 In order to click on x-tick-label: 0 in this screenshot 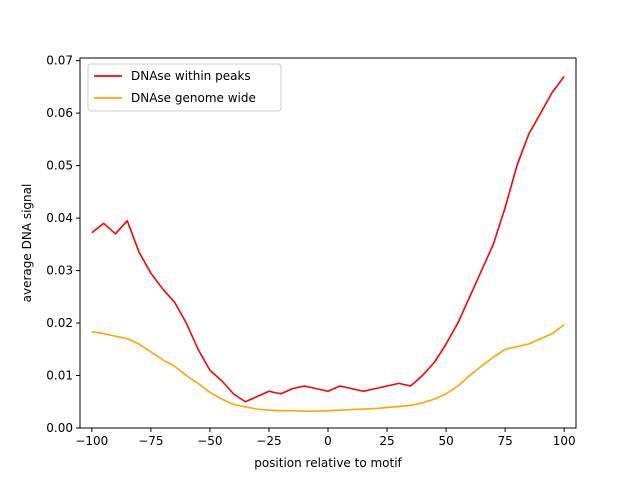, I will do `click(328, 441)`.